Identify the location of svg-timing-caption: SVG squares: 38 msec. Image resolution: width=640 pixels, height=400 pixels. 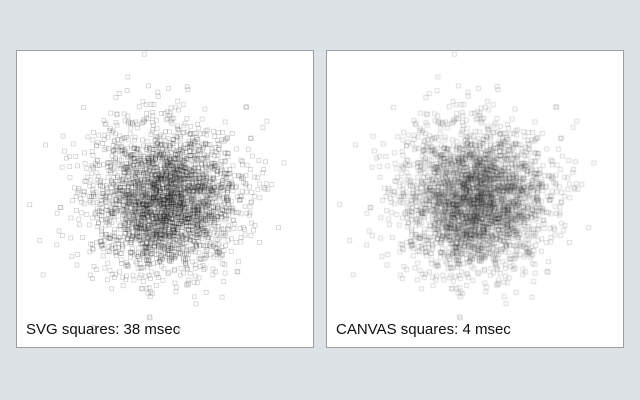
(103, 329).